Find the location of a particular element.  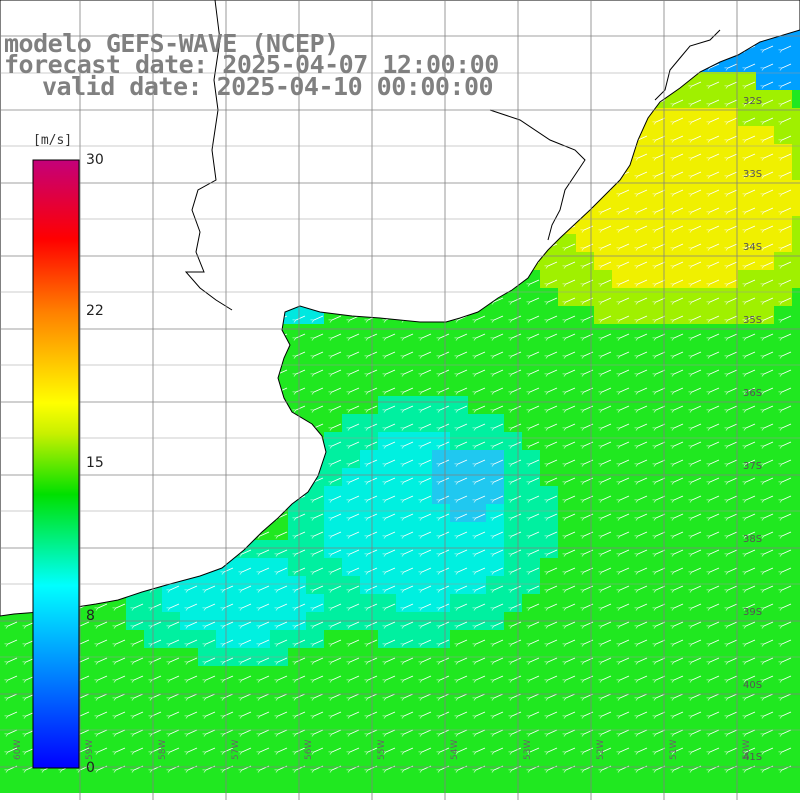

lat-label-34S: 34S is located at coordinates (752, 247).